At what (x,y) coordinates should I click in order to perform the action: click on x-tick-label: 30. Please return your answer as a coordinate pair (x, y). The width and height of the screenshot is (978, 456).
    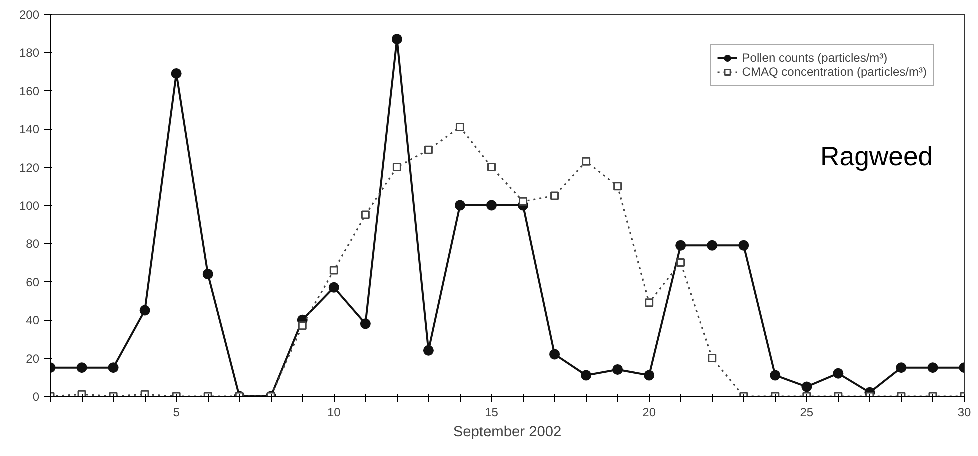
    Looking at the image, I should click on (965, 413).